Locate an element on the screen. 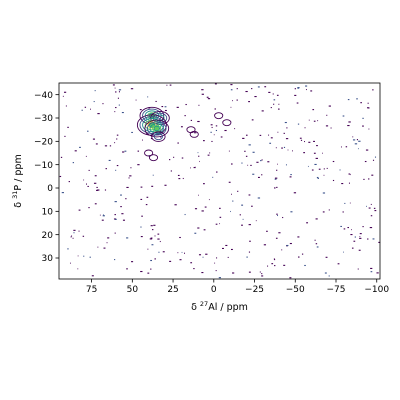 The image size is (400, 400). y-tick-label: −20 is located at coordinates (43, 143).